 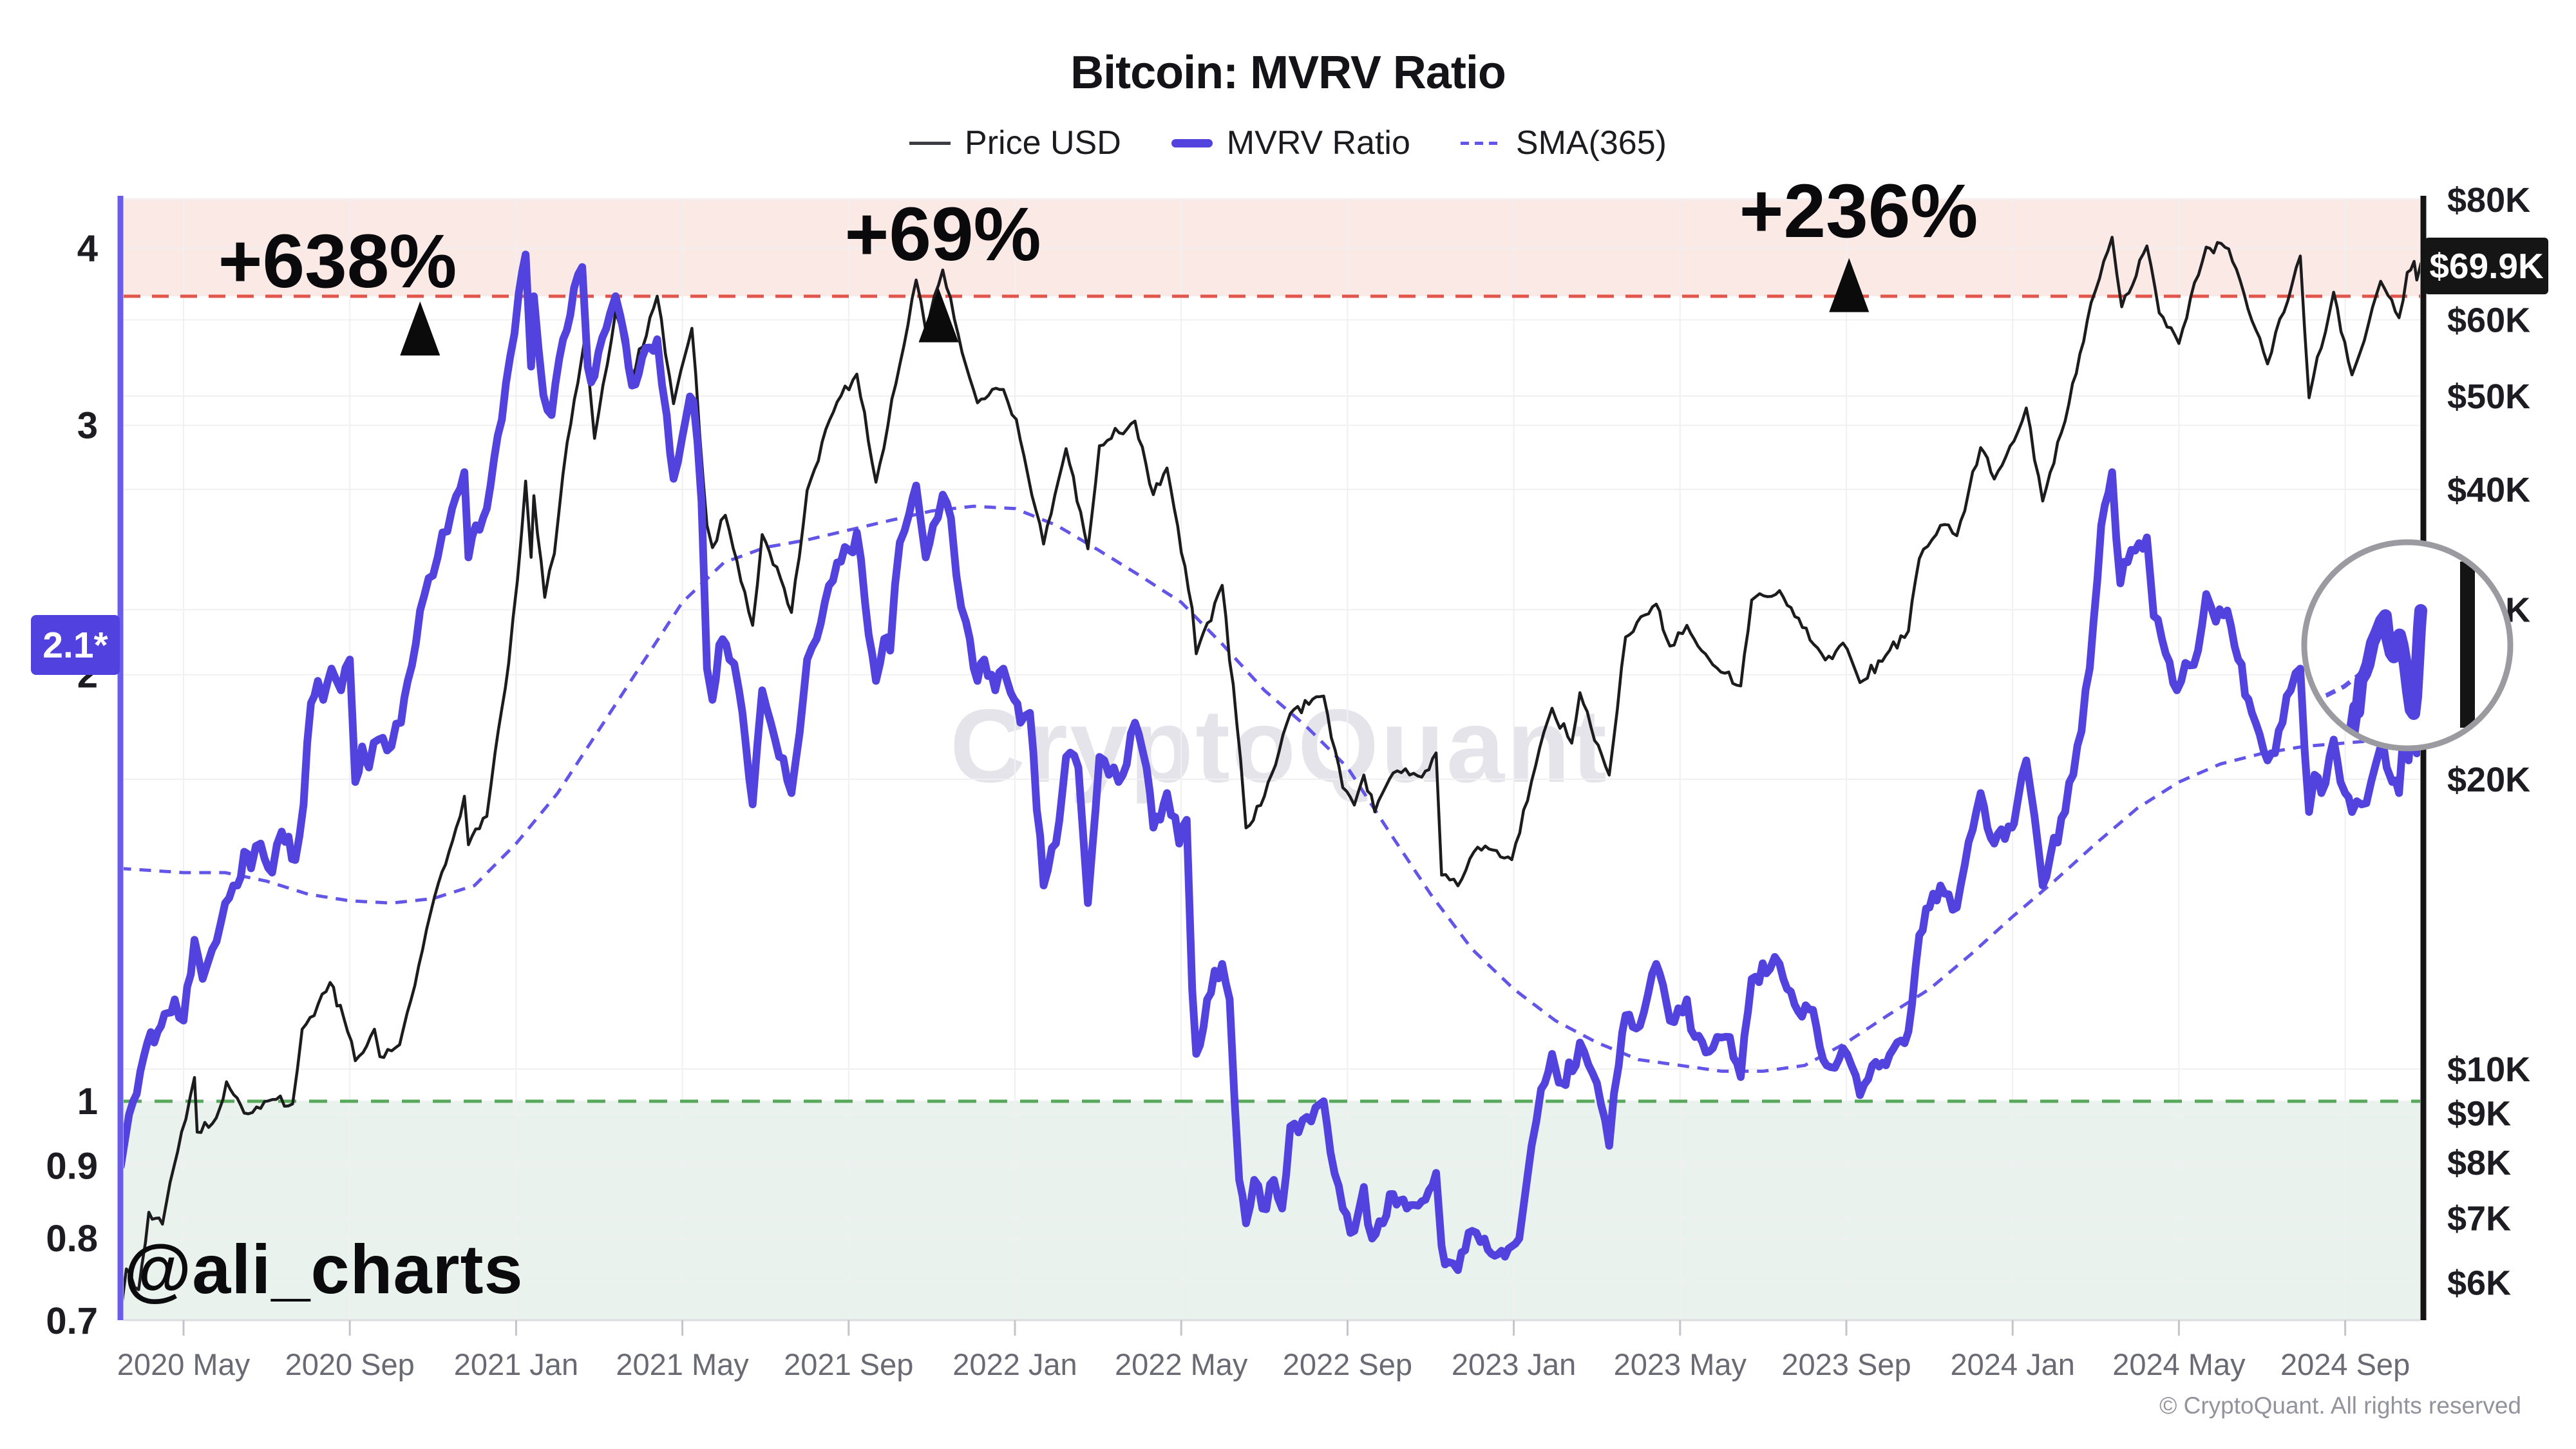 What do you see at coordinates (417, 595) in the screenshot?
I see `annotation-marker-+638%` at bounding box center [417, 595].